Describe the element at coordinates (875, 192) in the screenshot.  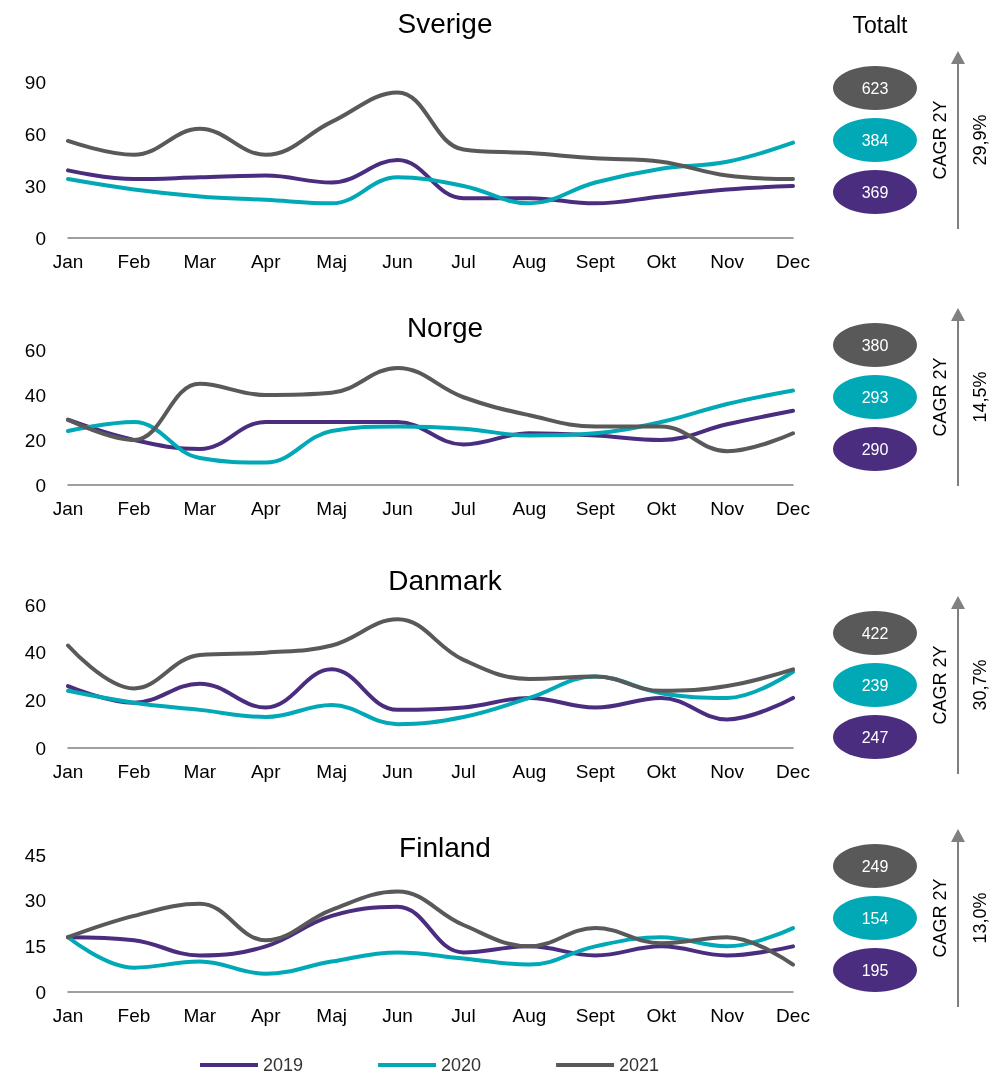
I see `data-label: 369` at that location.